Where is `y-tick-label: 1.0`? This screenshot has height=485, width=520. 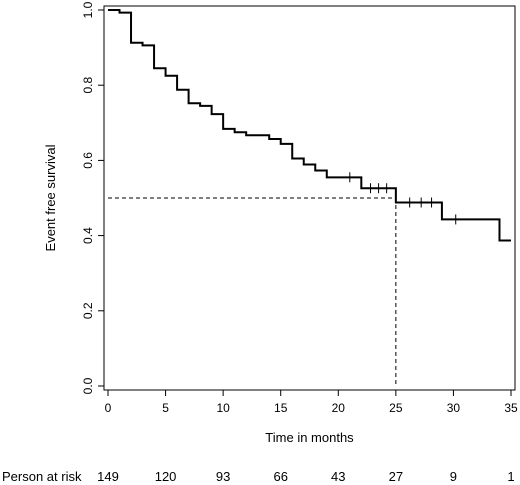 y-tick-label: 1.0 is located at coordinates (88, 9).